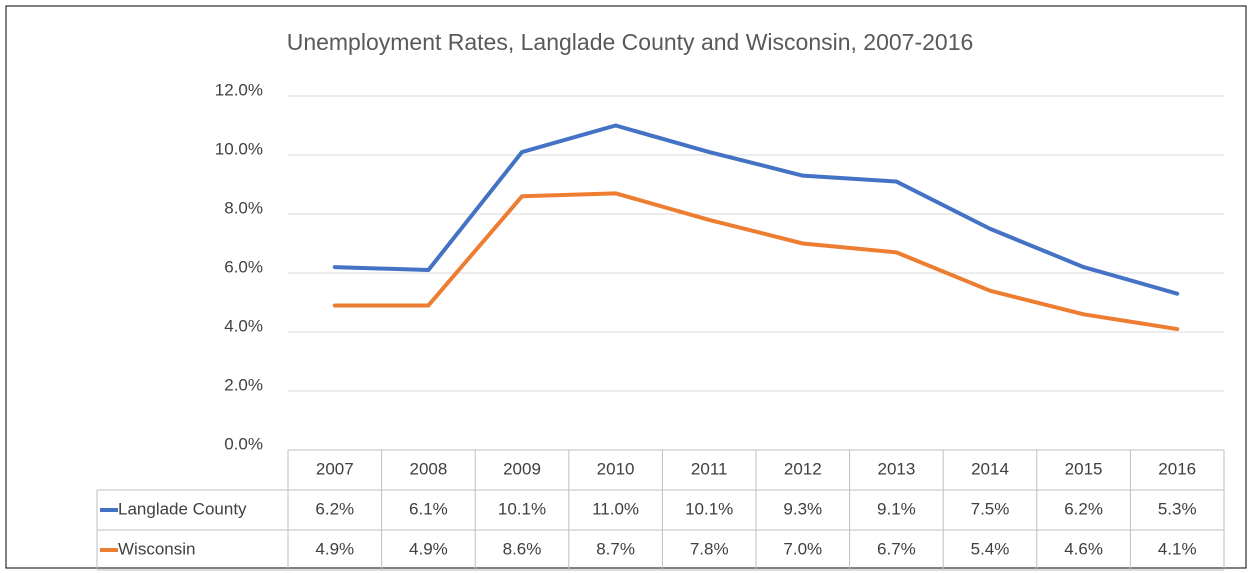 This screenshot has width=1253, height=573. Describe the element at coordinates (182, 508) in the screenshot. I see `legend-label: Langlade County` at that location.